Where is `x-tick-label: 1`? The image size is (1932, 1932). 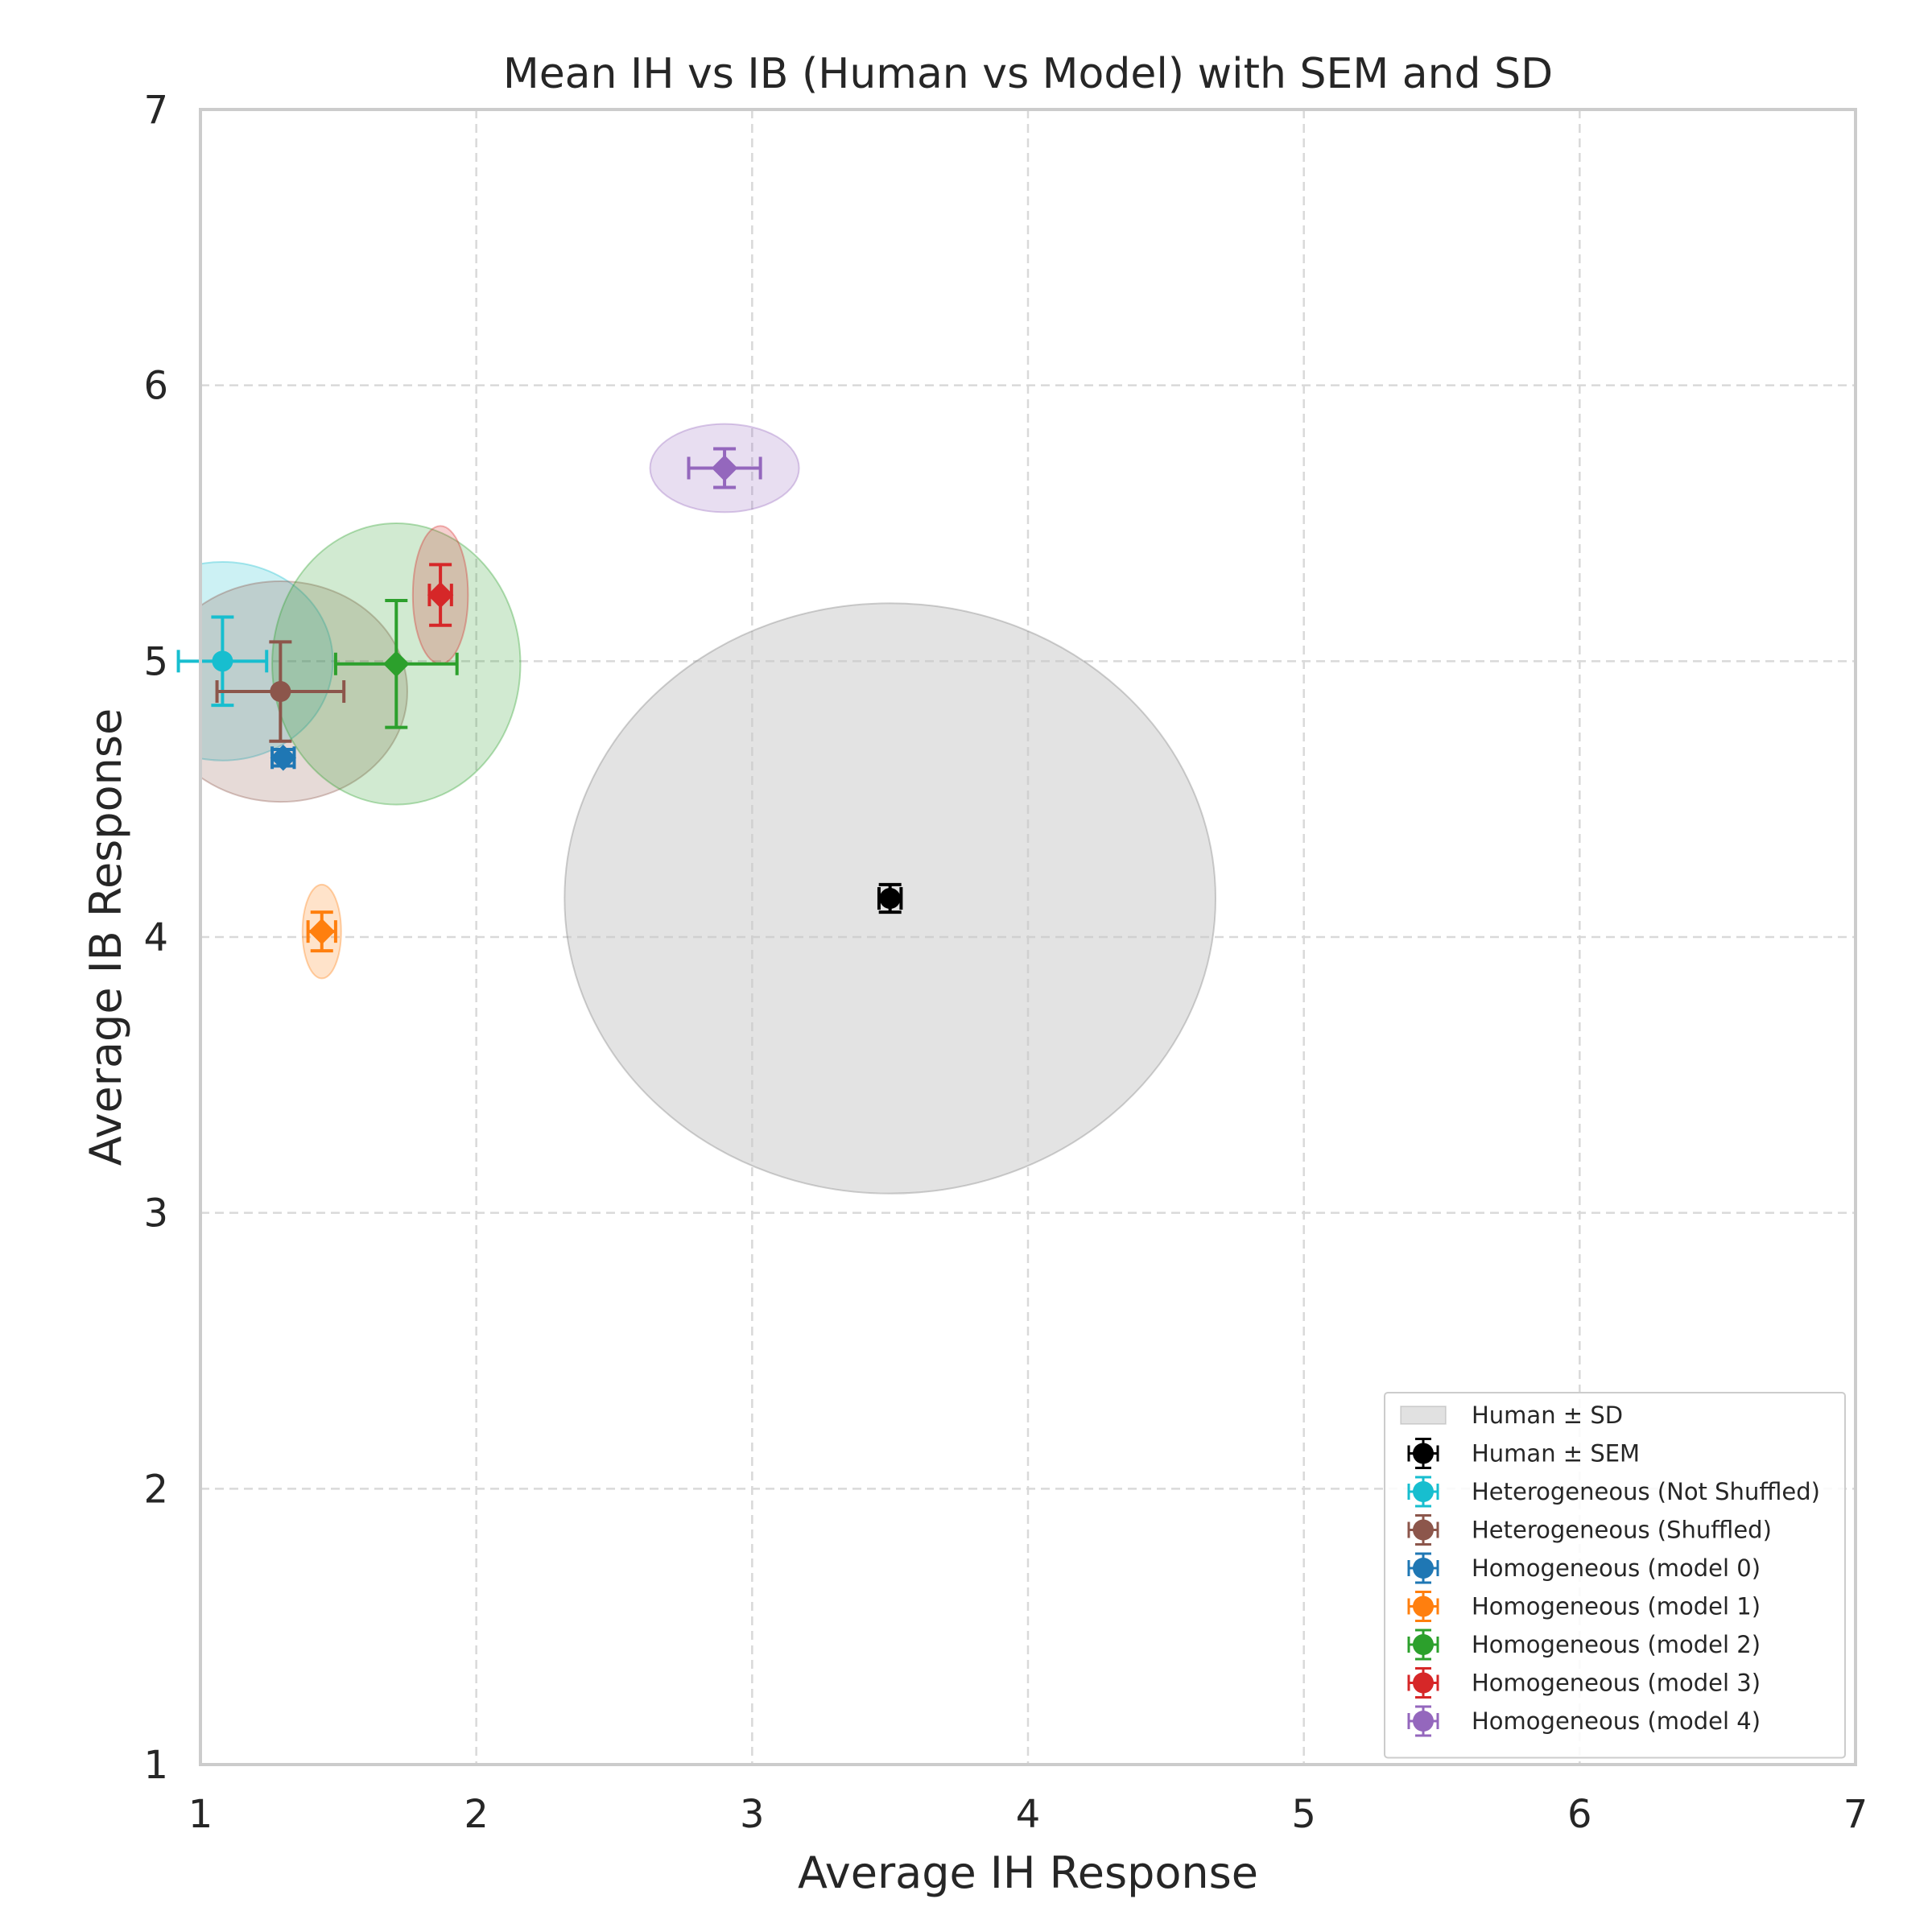
x-tick-label: 1 is located at coordinates (200, 1814).